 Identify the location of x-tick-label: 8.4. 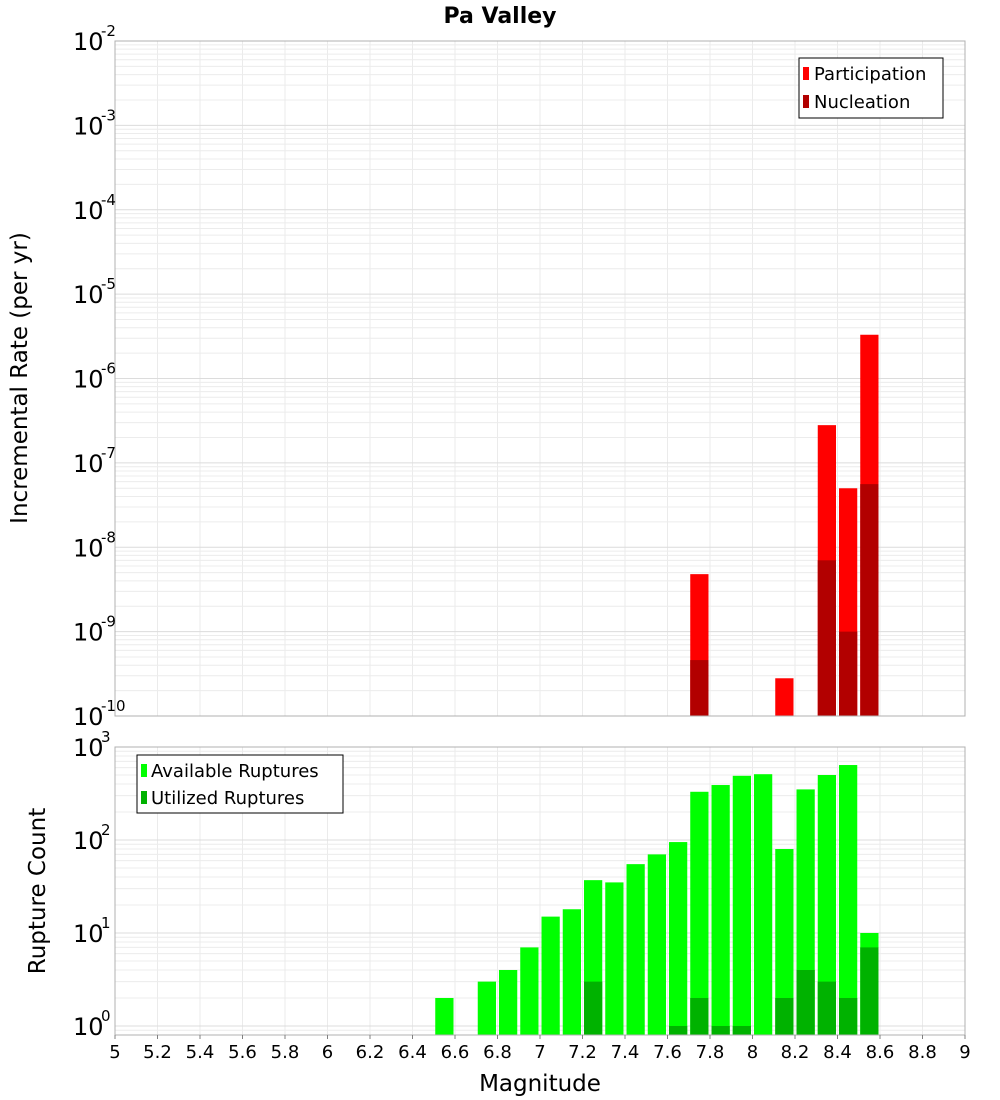
(837, 1052).